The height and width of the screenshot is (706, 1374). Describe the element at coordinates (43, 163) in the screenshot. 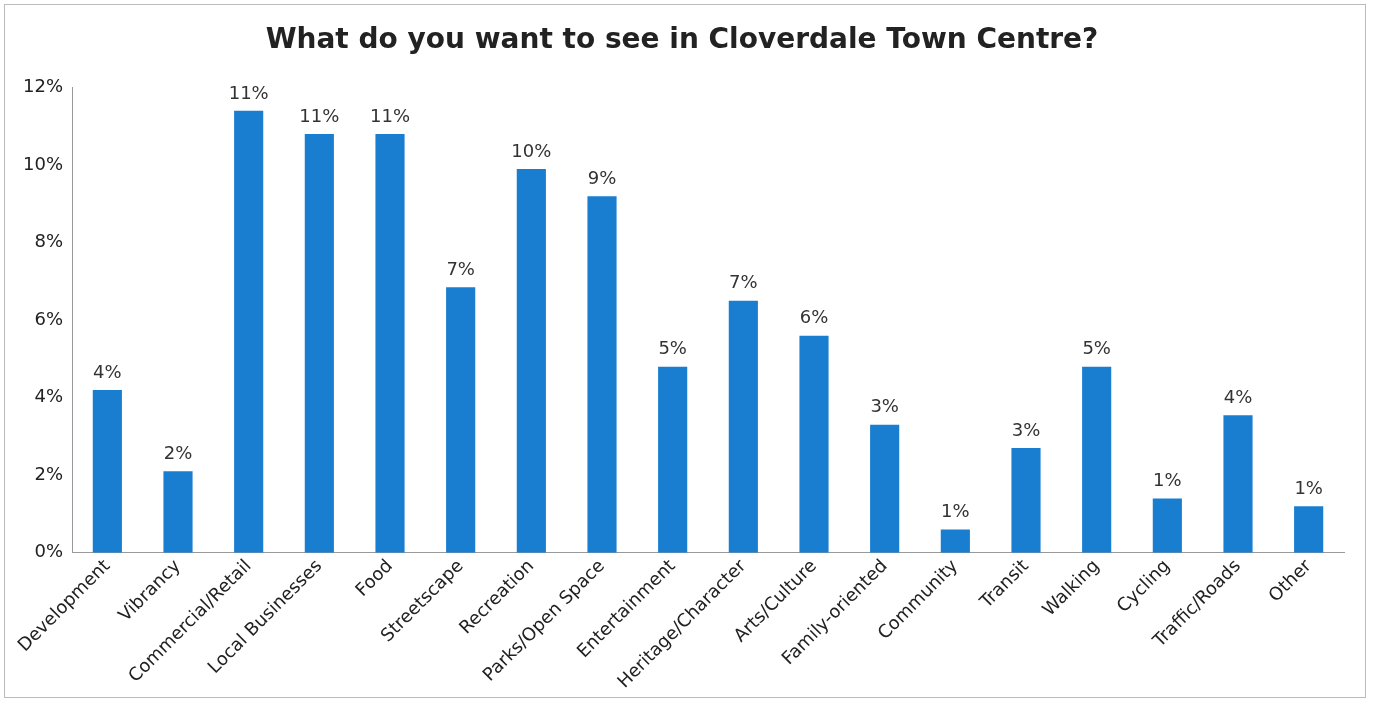

I see `y-tick-label: 10%` at that location.